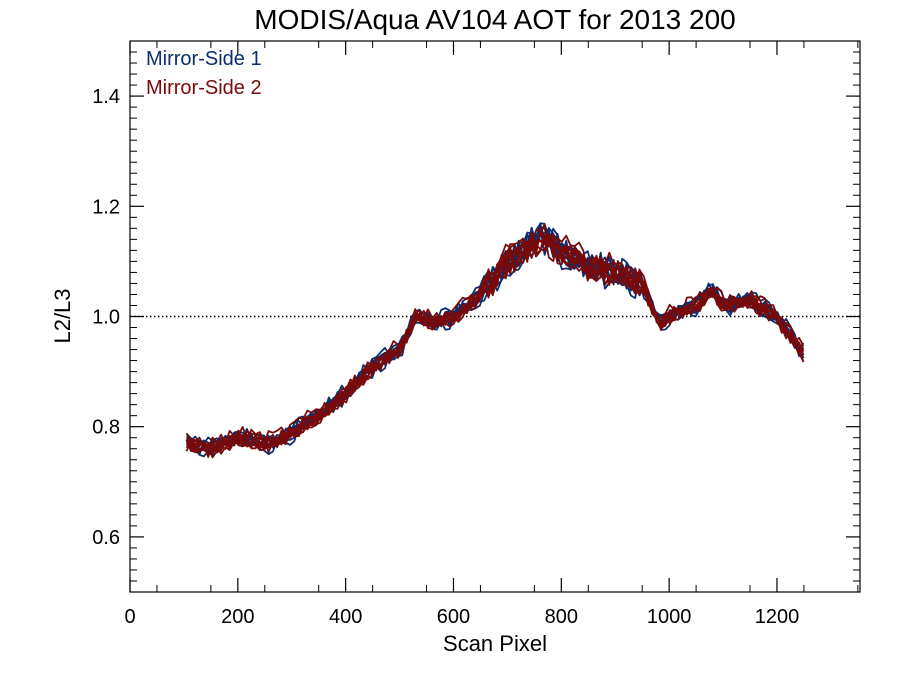 The height and width of the screenshot is (675, 900). I want to click on x-tick-label: 1000, so click(669, 617).